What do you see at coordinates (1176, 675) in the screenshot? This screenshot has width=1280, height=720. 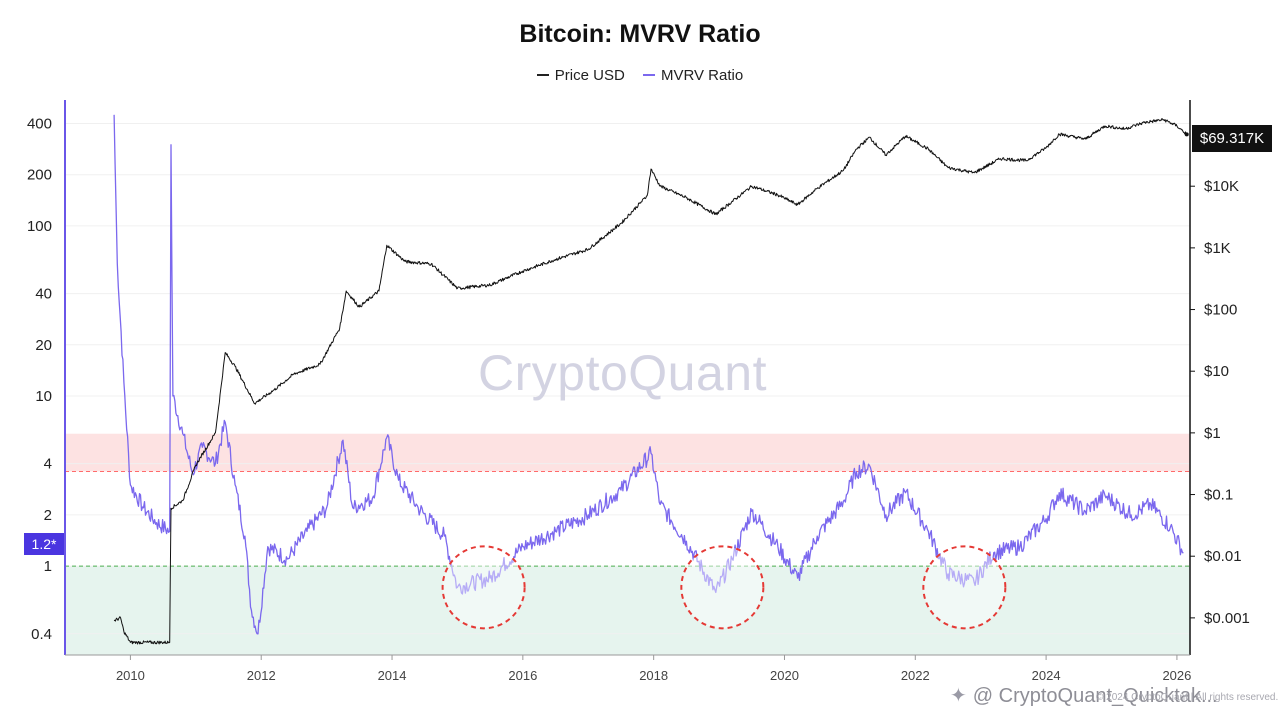 I see `x-tick-label-8: 2026` at bounding box center [1176, 675].